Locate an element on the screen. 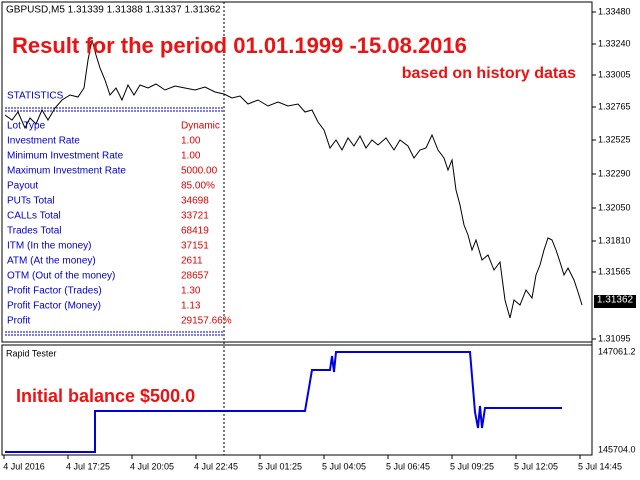 The width and height of the screenshot is (640, 480). price-label: 1.31095 is located at coordinates (614, 338).